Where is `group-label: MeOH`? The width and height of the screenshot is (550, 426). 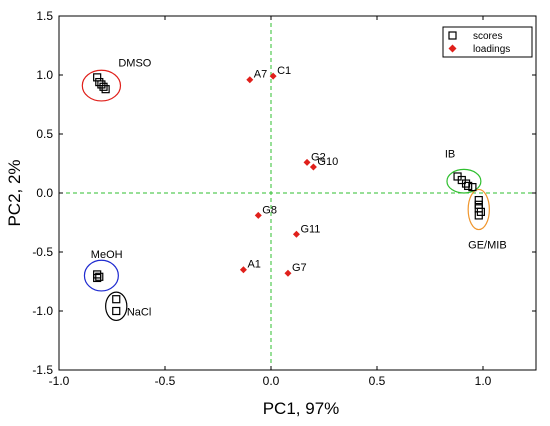 group-label: MeOH is located at coordinates (107, 255).